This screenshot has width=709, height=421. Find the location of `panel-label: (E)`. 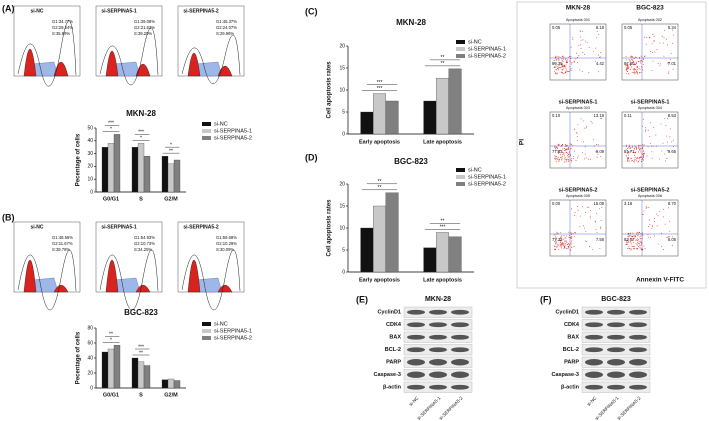

panel-label: (E) is located at coordinates (362, 299).